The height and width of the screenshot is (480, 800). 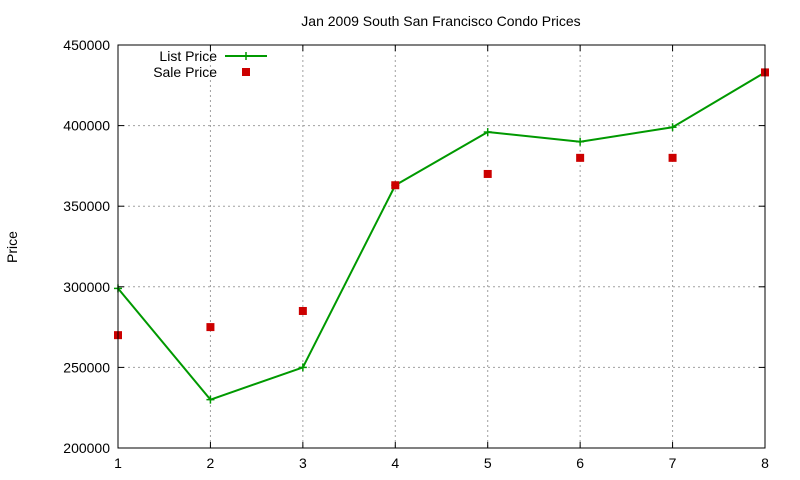 I want to click on legend-square-marker, so click(x=246, y=72).